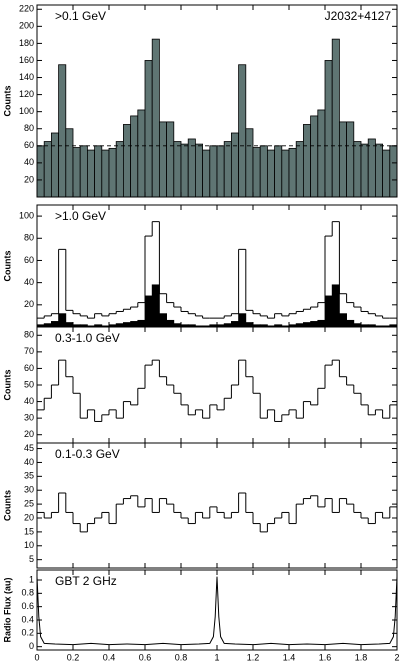 Image resolution: width=400 pixels, height=662 pixels. What do you see at coordinates (31, 579) in the screenshot?
I see `y-tick-label: 1` at bounding box center [31, 579].